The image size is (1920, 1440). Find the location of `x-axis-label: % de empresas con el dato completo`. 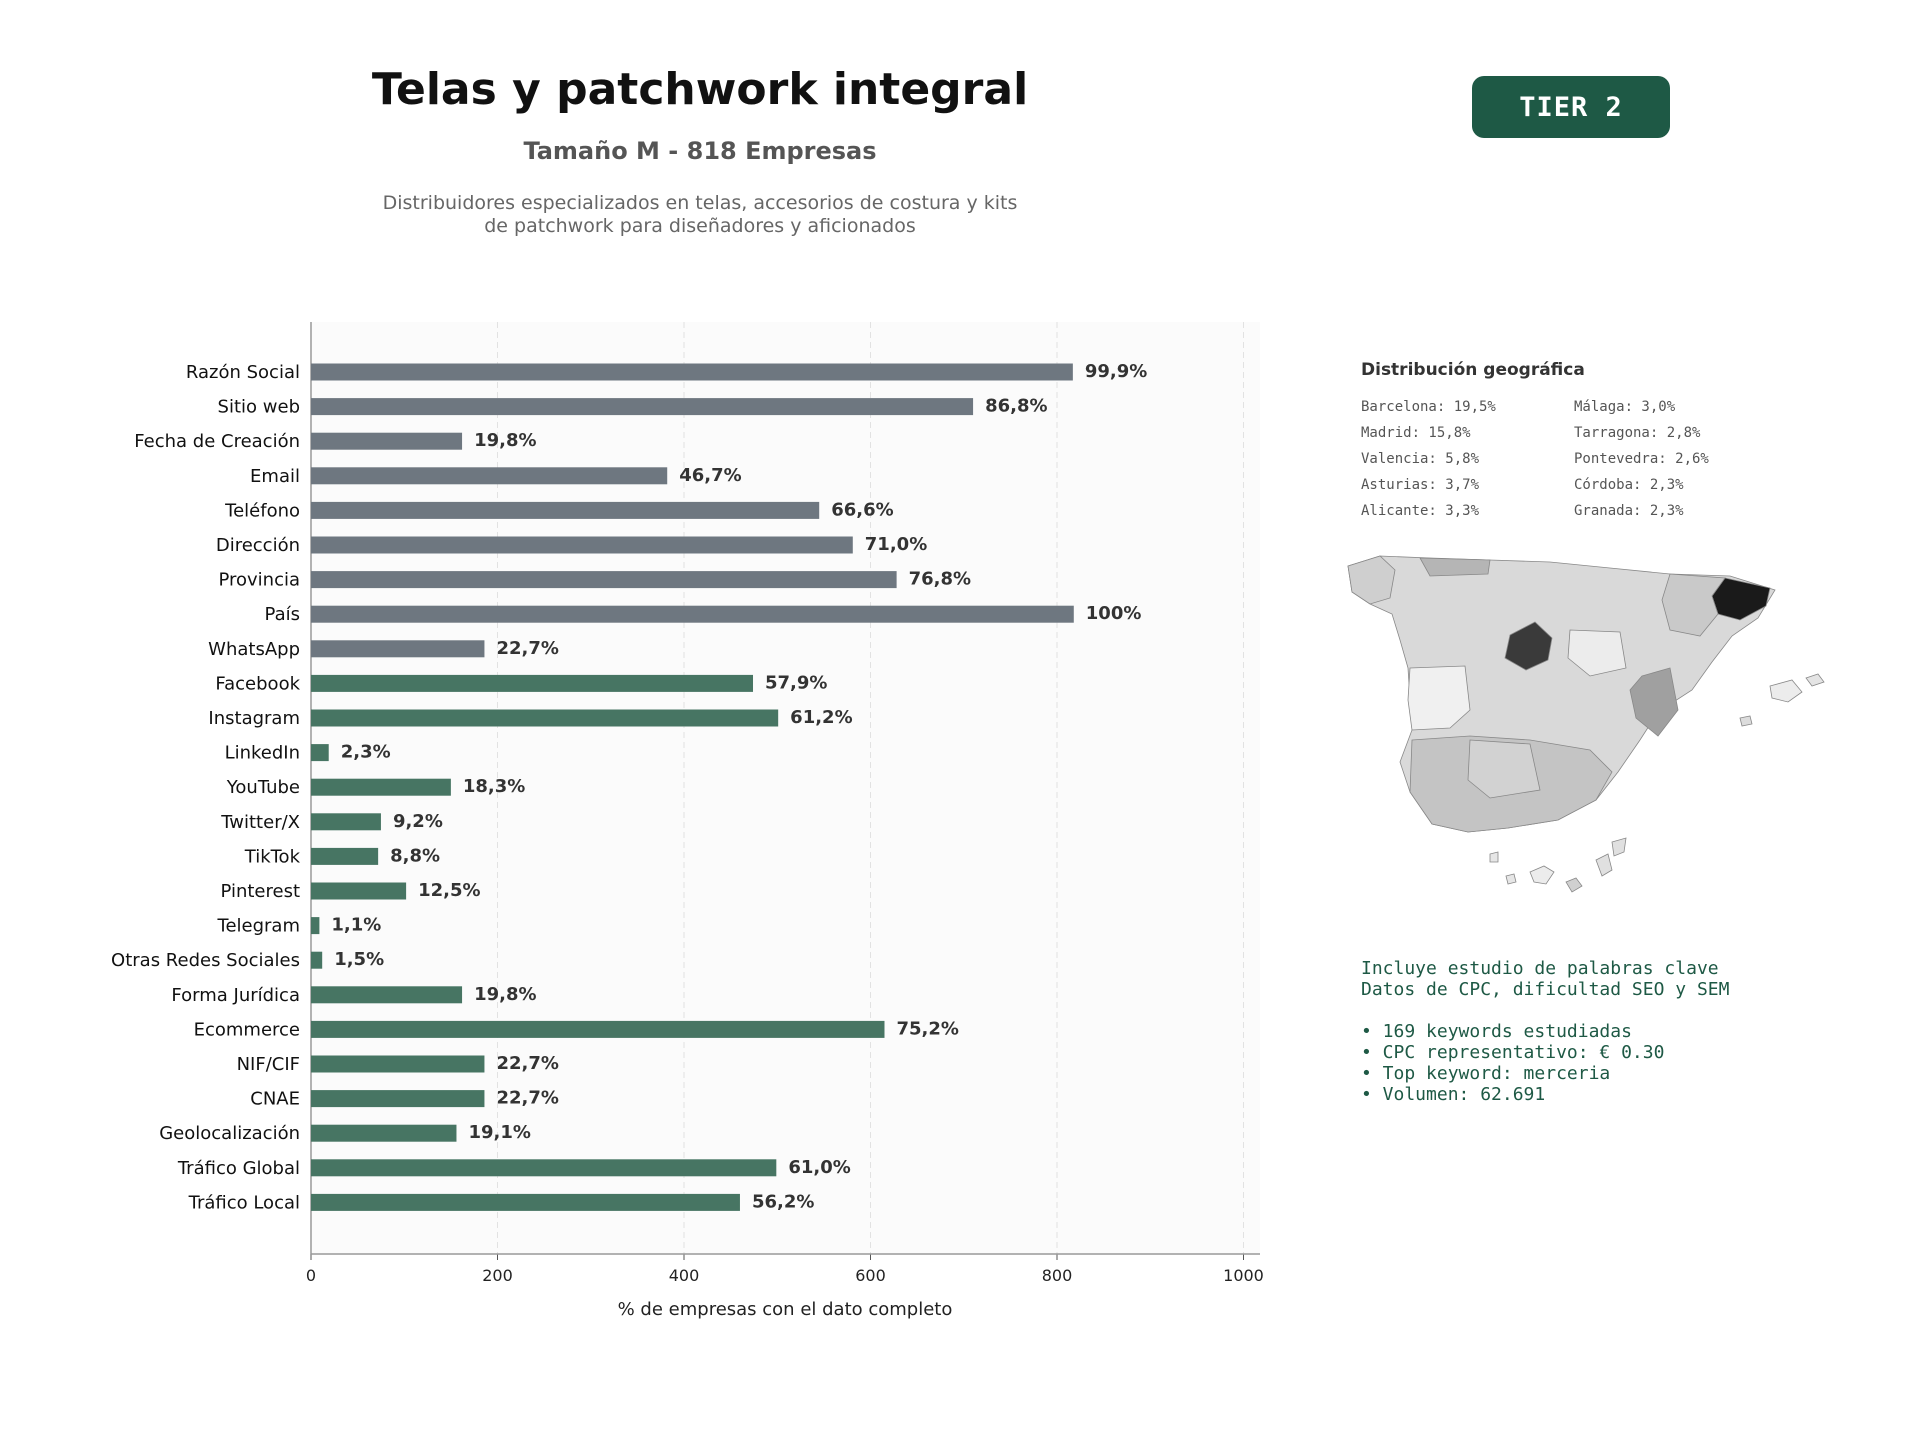

x-axis-label: % de empresas con el dato completo is located at coordinates (785, 1309).